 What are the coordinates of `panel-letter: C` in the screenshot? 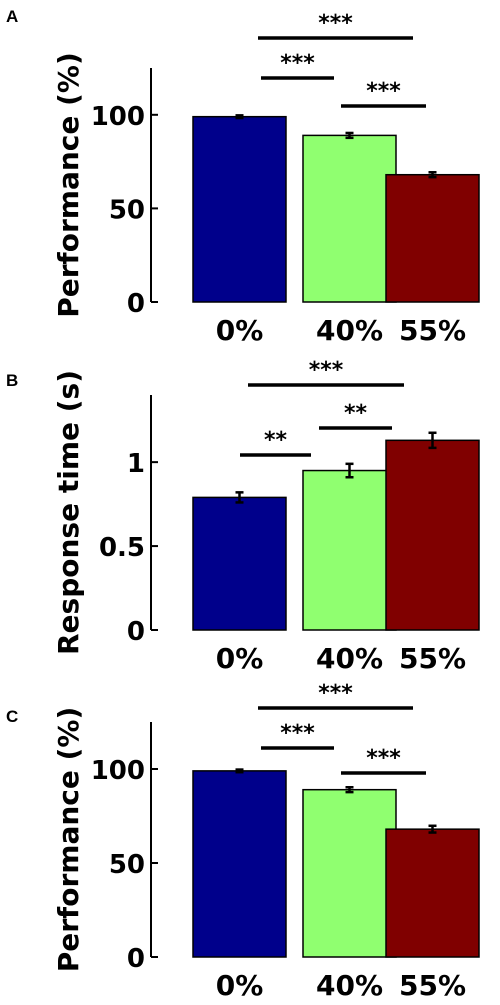 It's located at (12, 716).